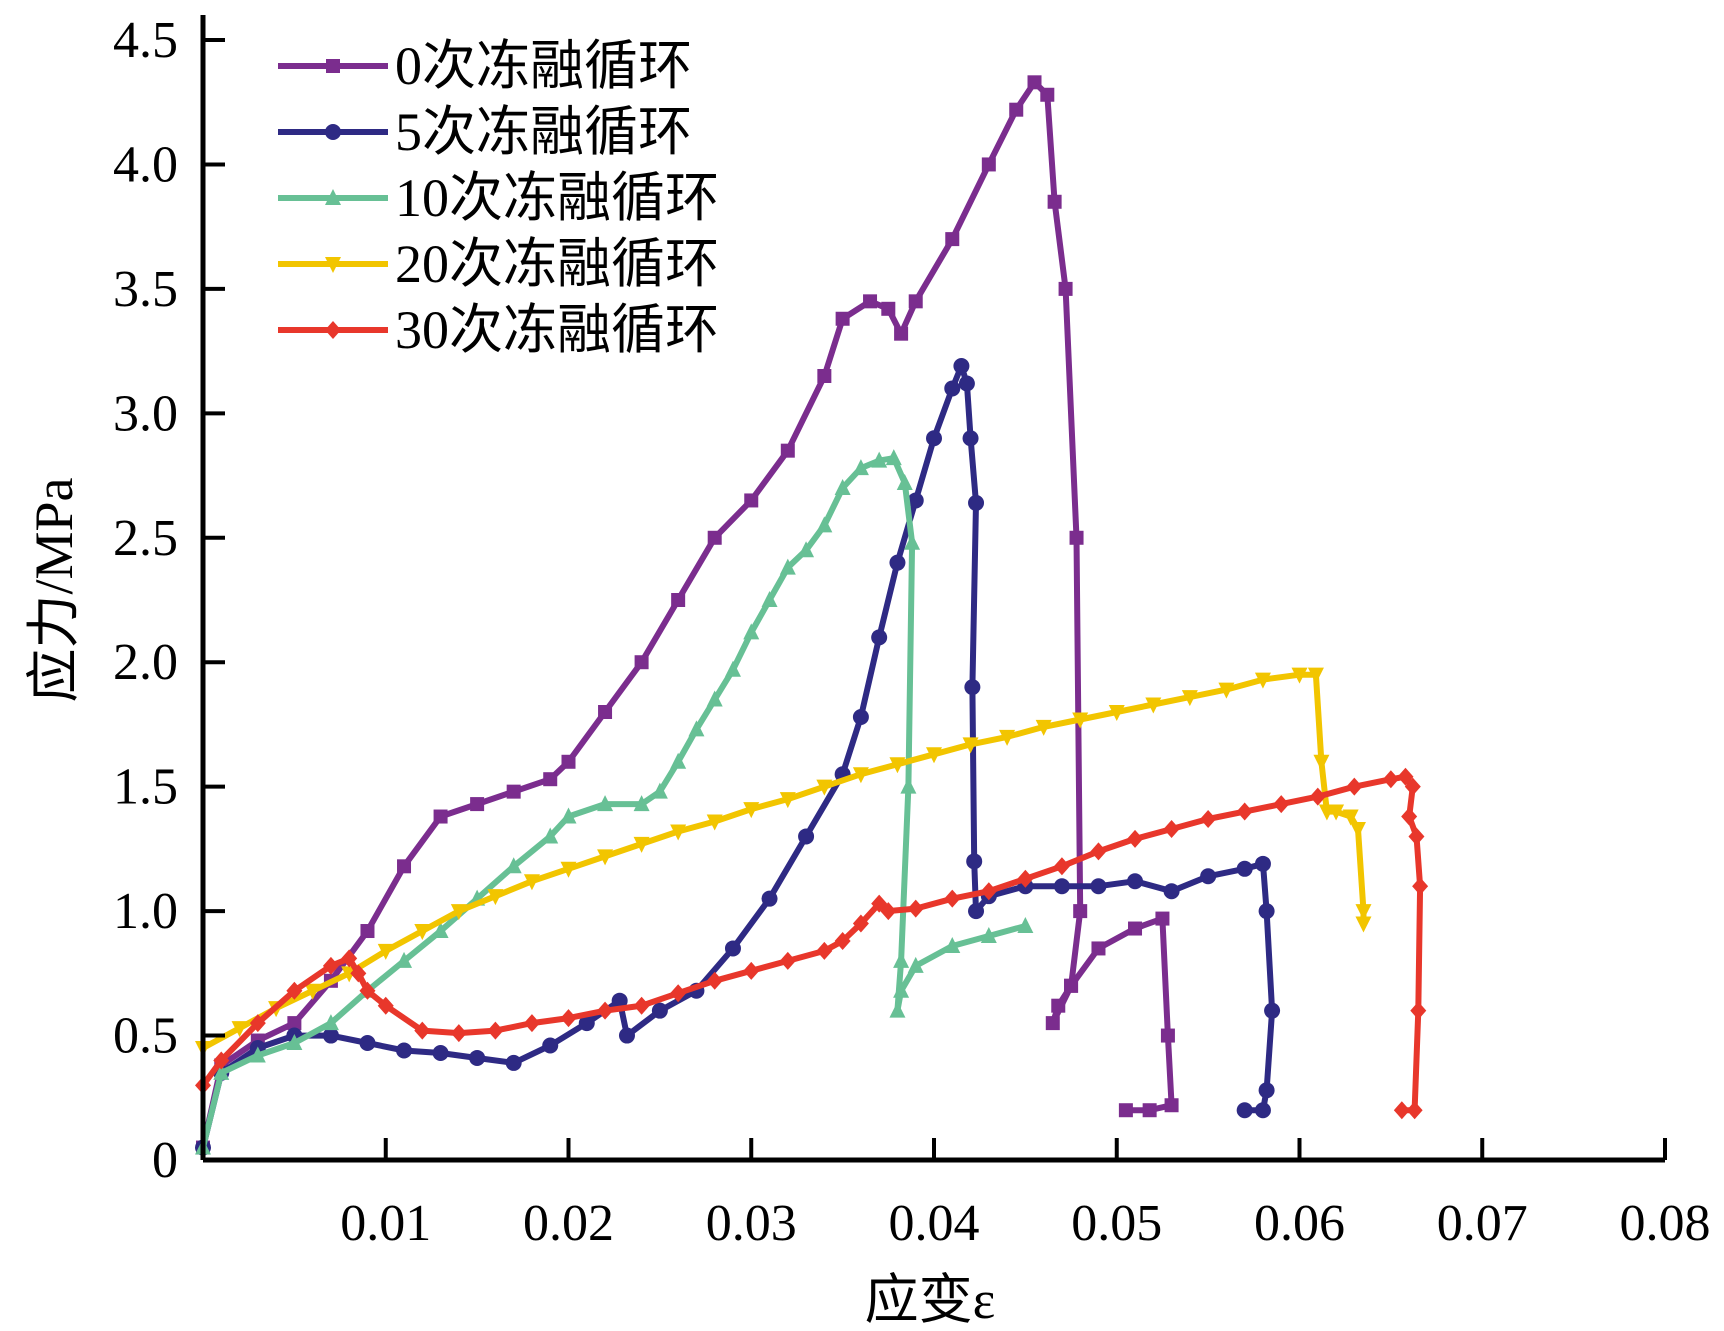  Describe the element at coordinates (557, 198) in the screenshot. I see `legend-label: 10次冻融循环` at that location.